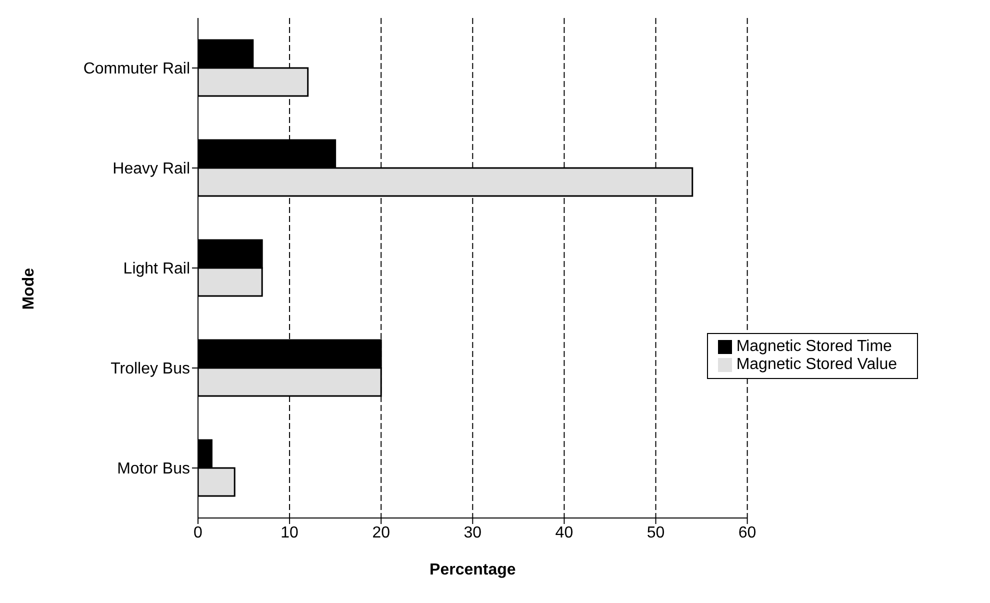 The width and height of the screenshot is (990, 603). I want to click on x-tick-label: 60, so click(747, 533).